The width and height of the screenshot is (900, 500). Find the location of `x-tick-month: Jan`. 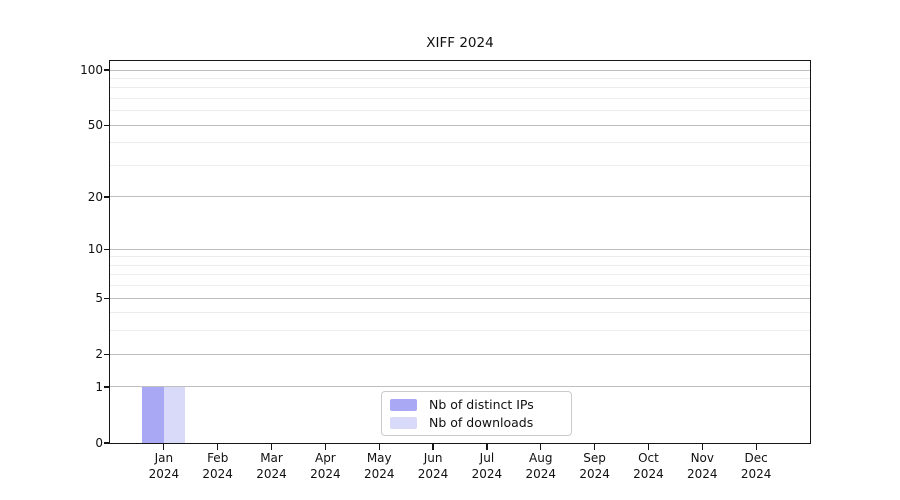

x-tick-month: Jan is located at coordinates (164, 458).